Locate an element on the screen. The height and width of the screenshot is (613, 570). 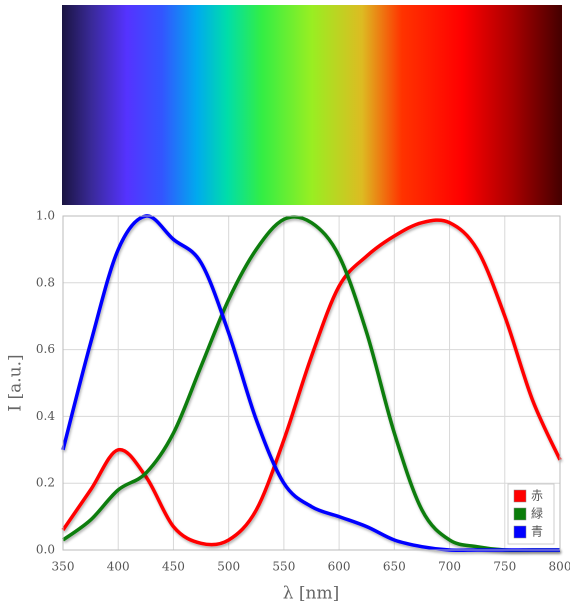
x-tick-label: 650 is located at coordinates (394, 567).